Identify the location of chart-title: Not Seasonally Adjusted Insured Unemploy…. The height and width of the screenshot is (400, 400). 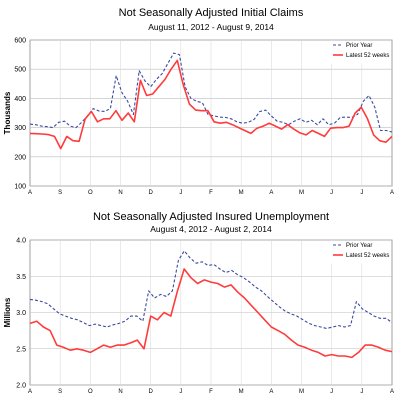
(211, 217).